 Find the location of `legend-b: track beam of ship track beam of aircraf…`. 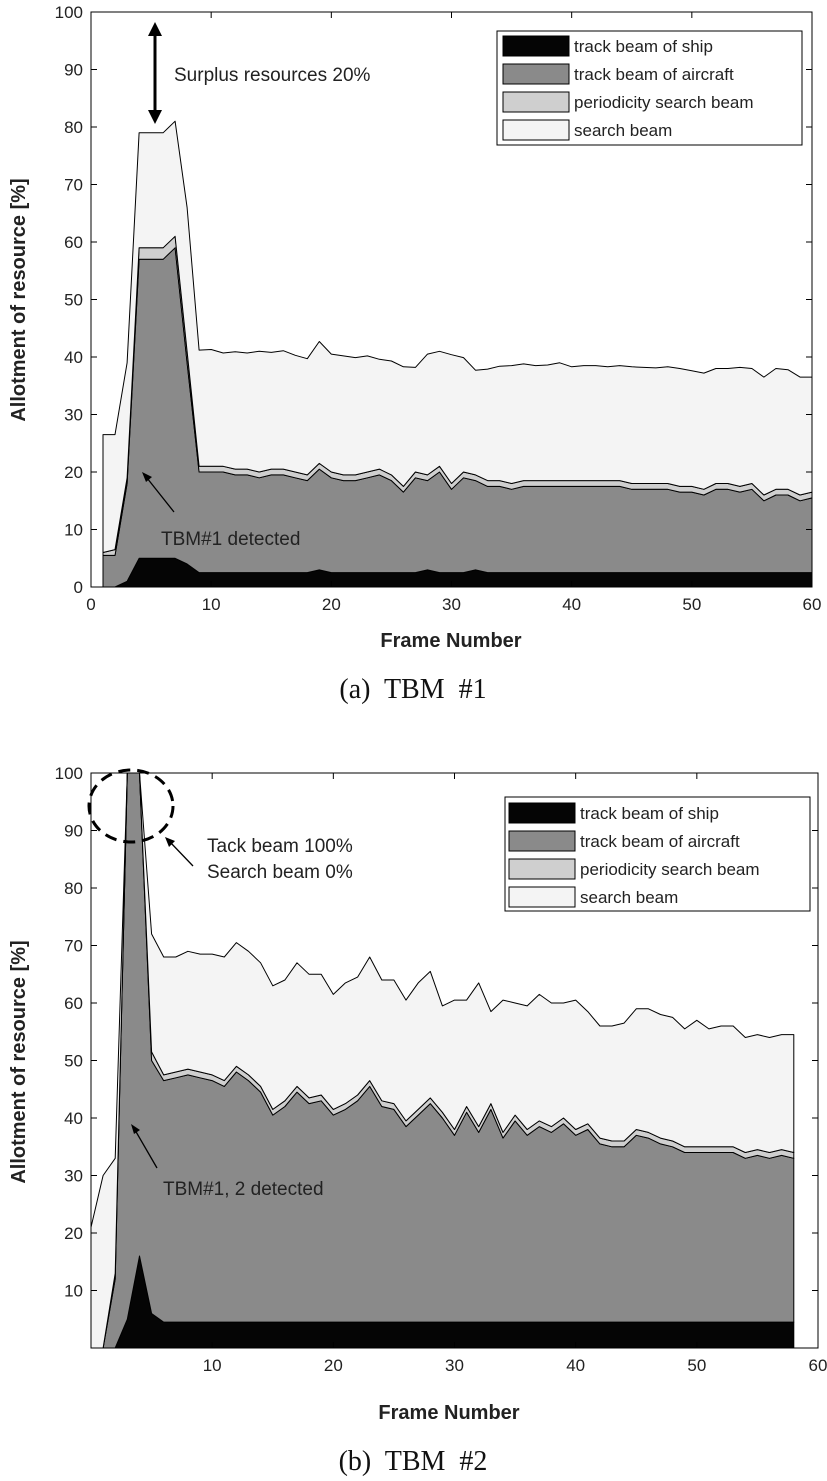

legend-b: track beam of ship track beam of aircraf… is located at coordinates (657, 854).